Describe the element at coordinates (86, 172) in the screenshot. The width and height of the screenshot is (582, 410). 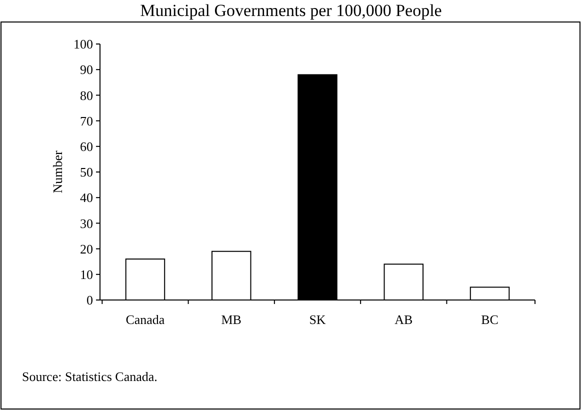
I see `y-tick-label: 50` at that location.